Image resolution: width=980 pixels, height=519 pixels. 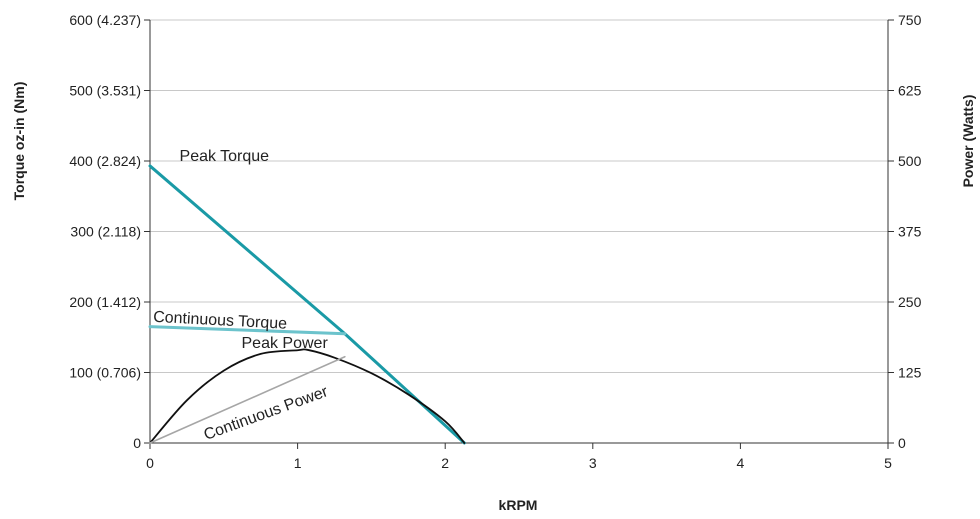 What do you see at coordinates (910, 20) in the screenshot?
I see `y2-tick-label: 750` at bounding box center [910, 20].